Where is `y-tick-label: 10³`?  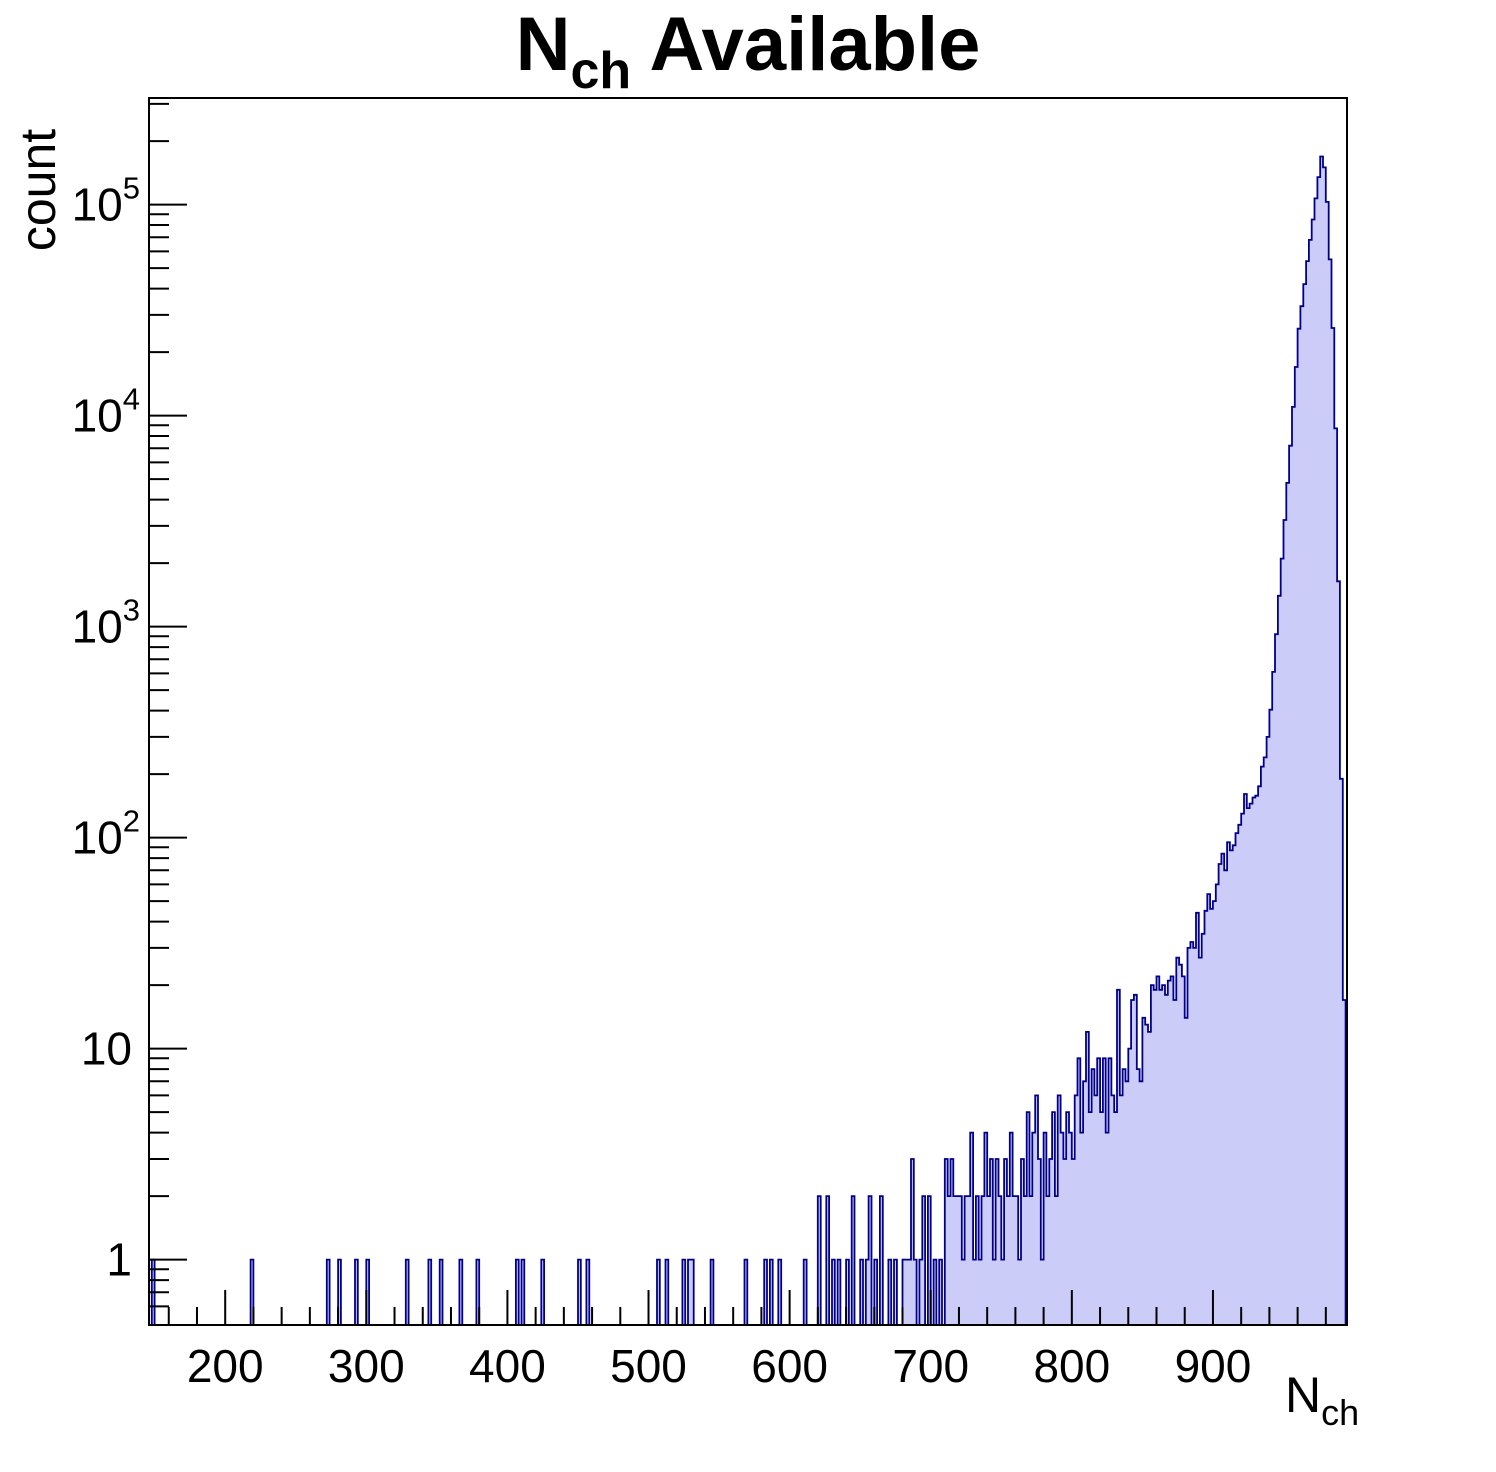
y-tick-label: 10³ is located at coordinates (106, 623).